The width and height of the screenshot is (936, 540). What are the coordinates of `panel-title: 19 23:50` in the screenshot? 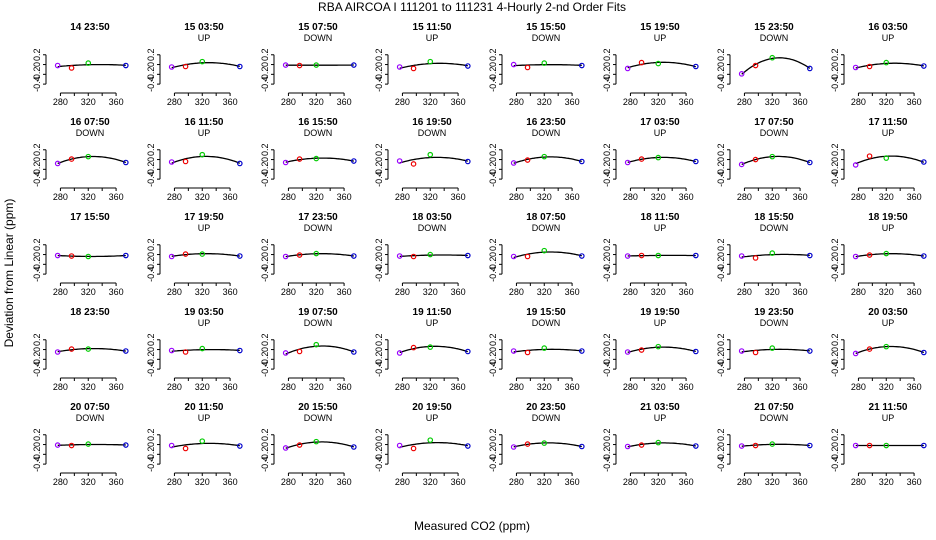 It's located at (774, 312).